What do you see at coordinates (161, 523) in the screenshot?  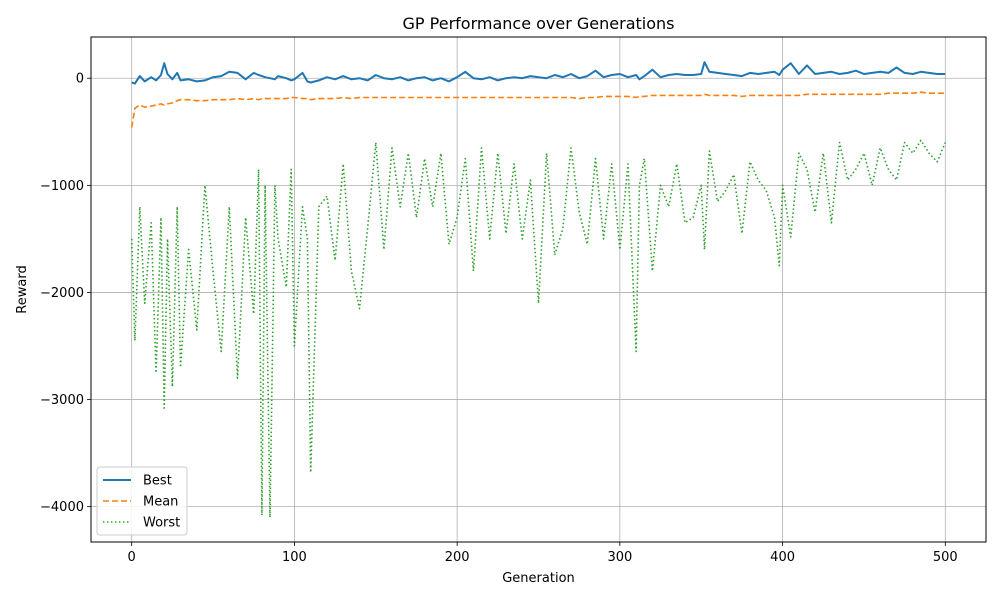 I see `legend-label-worst: Worst` at bounding box center [161, 523].